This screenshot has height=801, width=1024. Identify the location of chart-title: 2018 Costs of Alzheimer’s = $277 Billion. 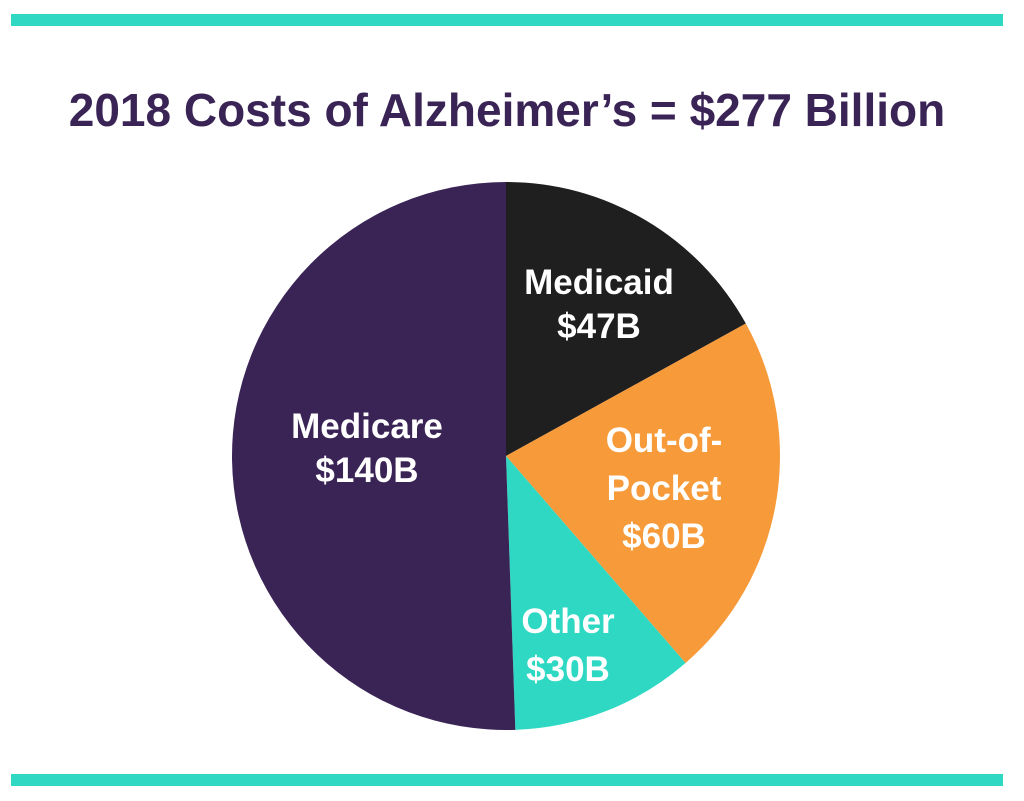
(507, 110).